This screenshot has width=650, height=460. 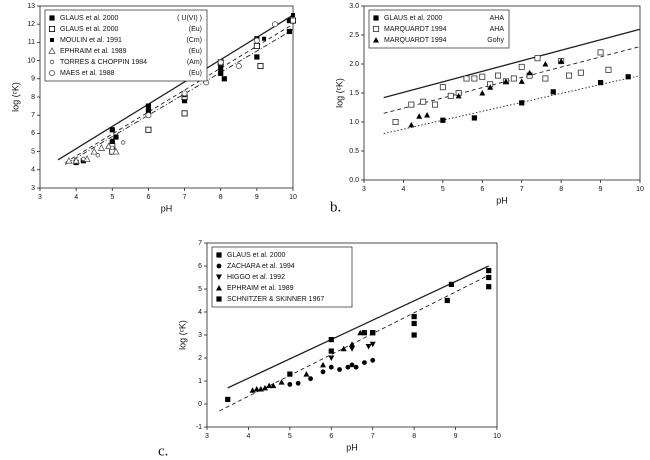 What do you see at coordinates (290, 436) in the screenshot?
I see `x-tick-label: 5` at bounding box center [290, 436].